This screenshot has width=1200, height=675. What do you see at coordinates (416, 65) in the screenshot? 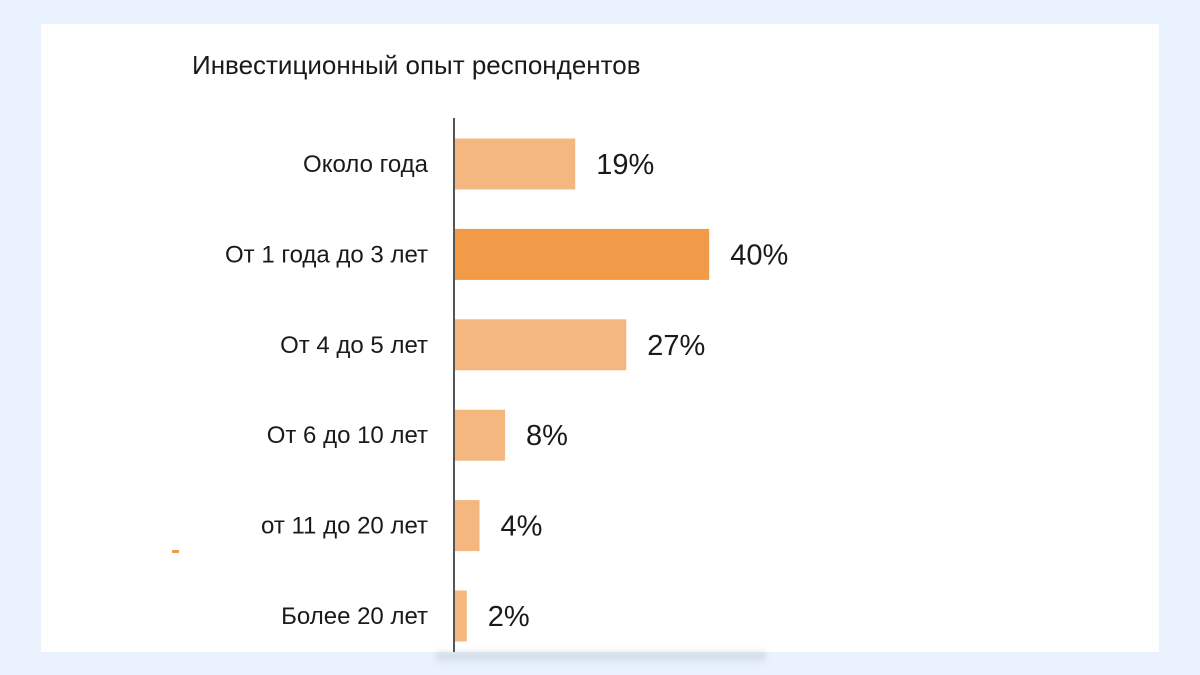
I see `chart-title: Инвестиционный опыт респондентов` at bounding box center [416, 65].